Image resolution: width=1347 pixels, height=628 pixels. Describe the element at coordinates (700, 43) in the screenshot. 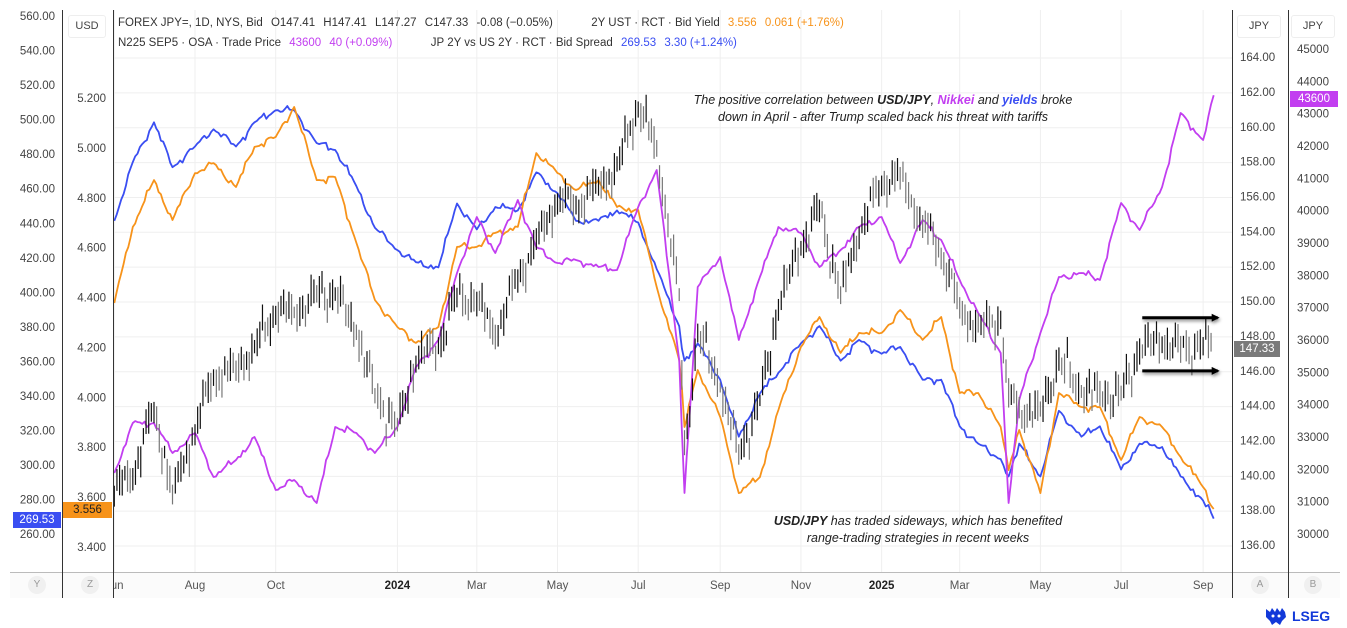

I see `legend-spread-change: 3.30 (+1.24%)` at that location.